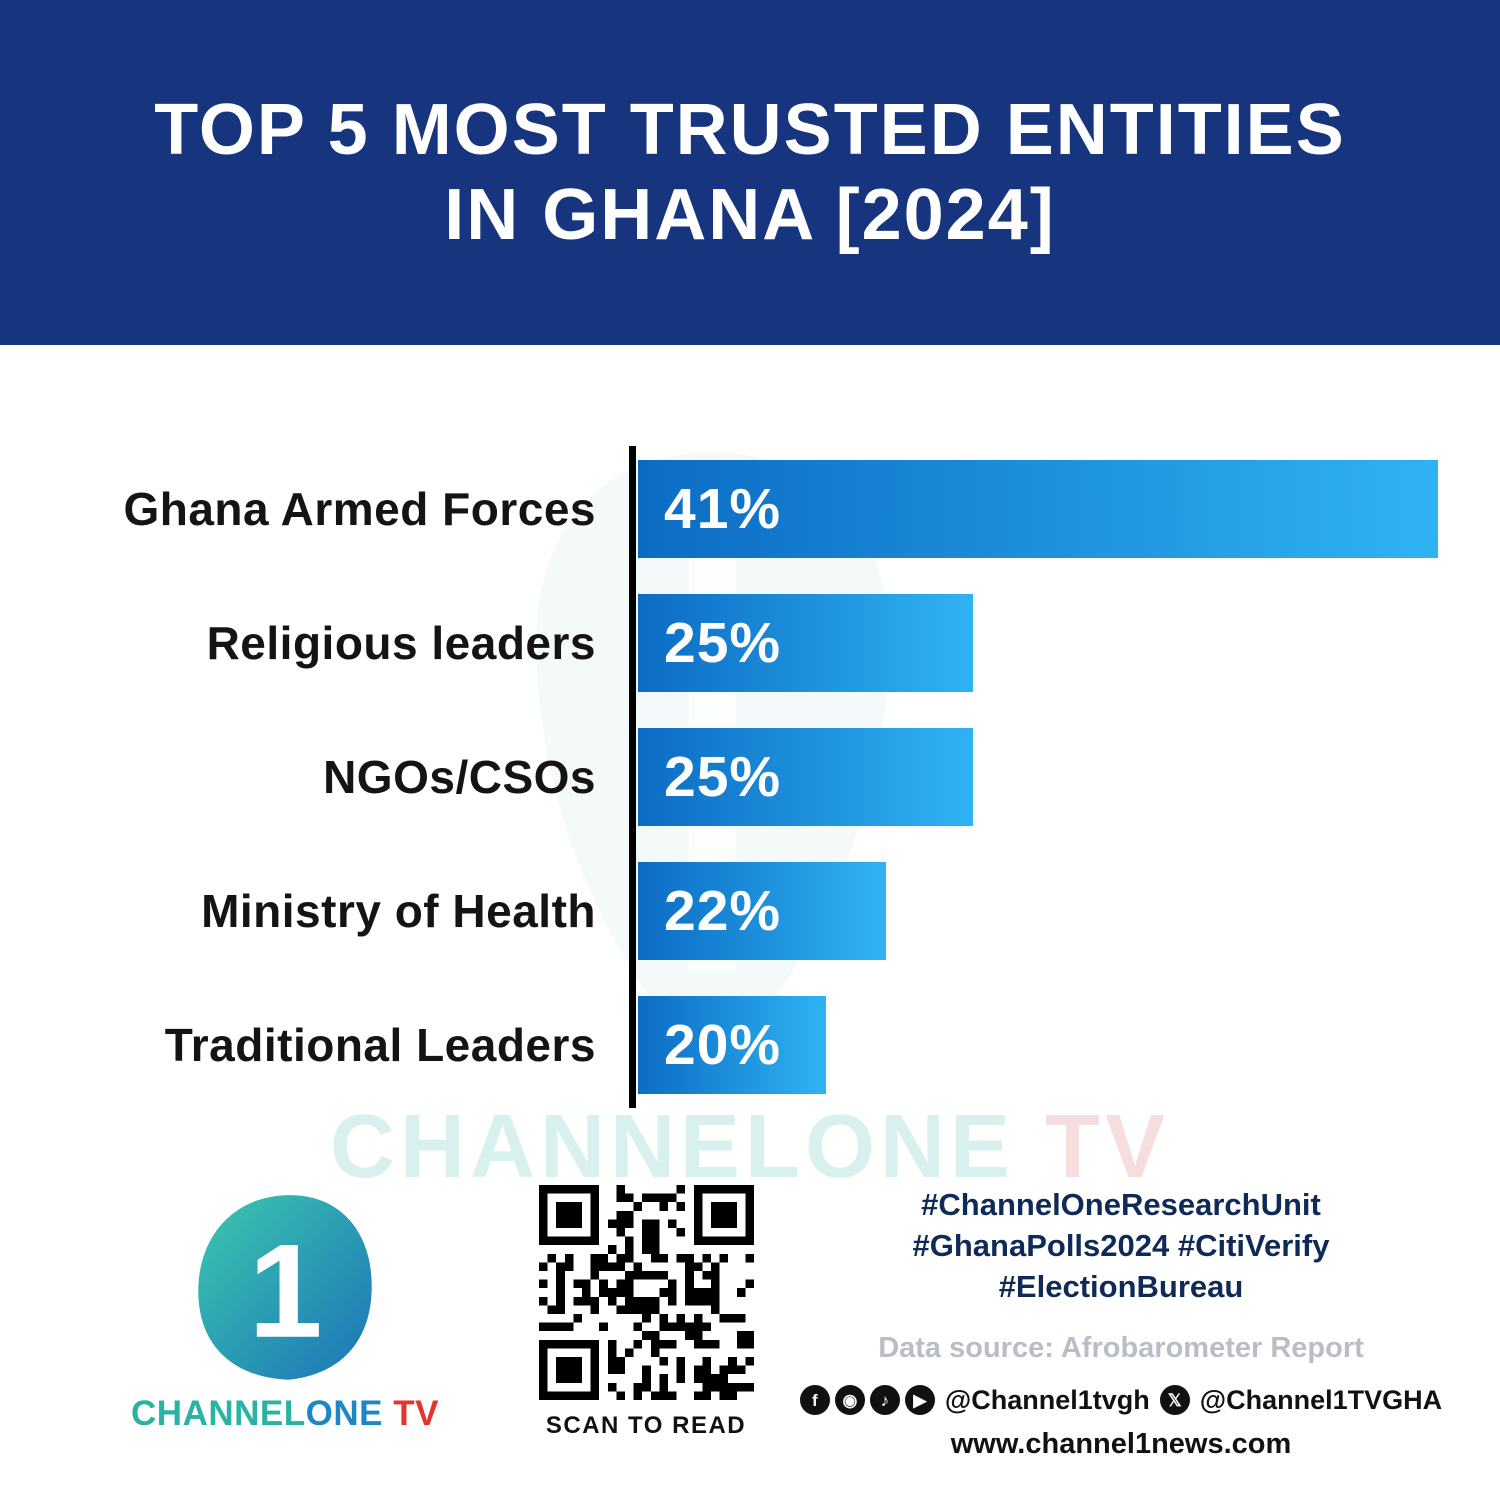 This screenshot has height=1500, width=1500. Describe the element at coordinates (411, 1413) in the screenshot. I see `logo-text-tv: TV` at that location.